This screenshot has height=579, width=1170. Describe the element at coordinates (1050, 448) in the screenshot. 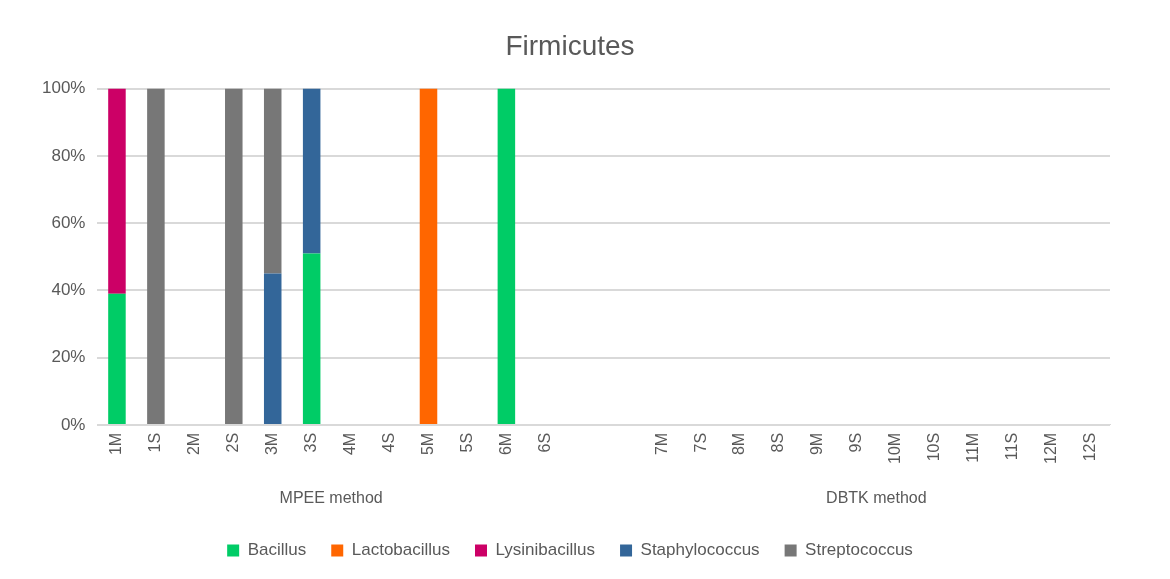

I see `x-tick-label: 12M` at that location.